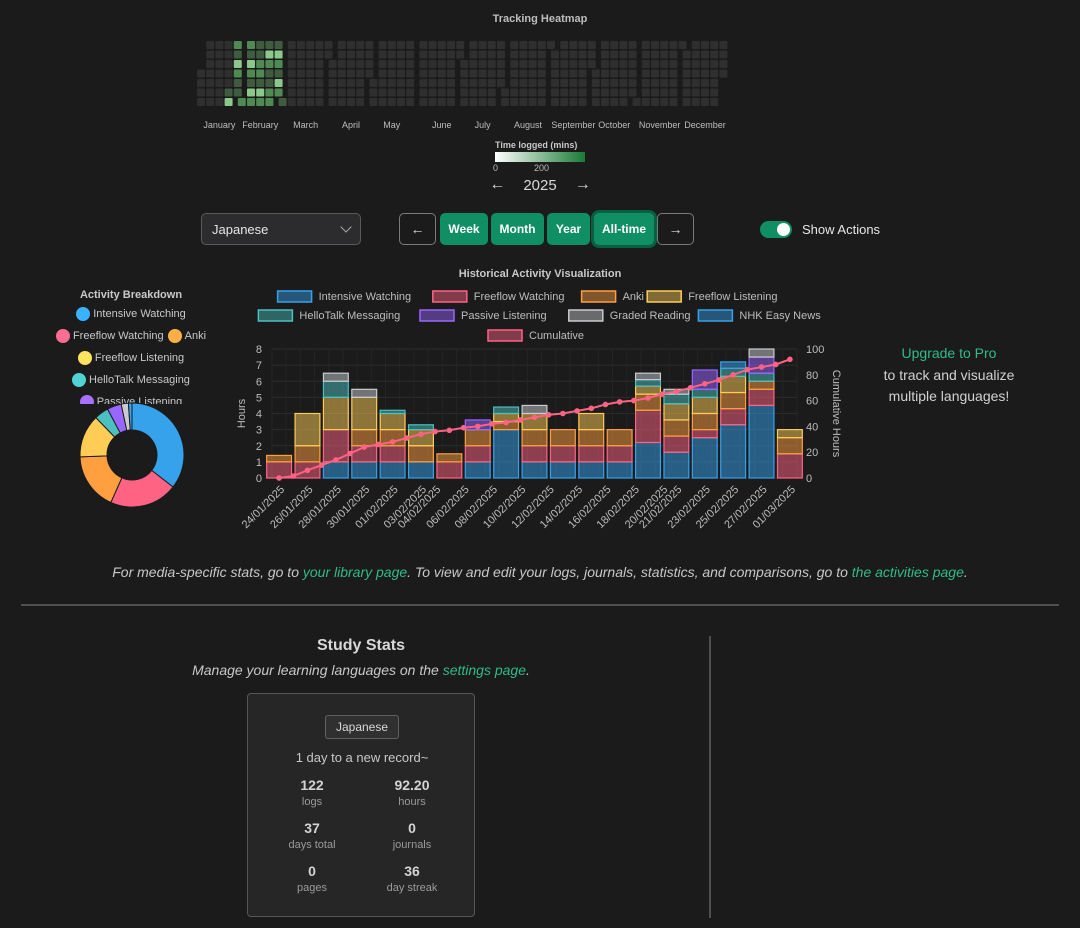 The width and height of the screenshot is (1080, 928). Describe the element at coordinates (130, 358) in the screenshot. I see `breakdown-legend-item: Freeflow Listening` at that location.